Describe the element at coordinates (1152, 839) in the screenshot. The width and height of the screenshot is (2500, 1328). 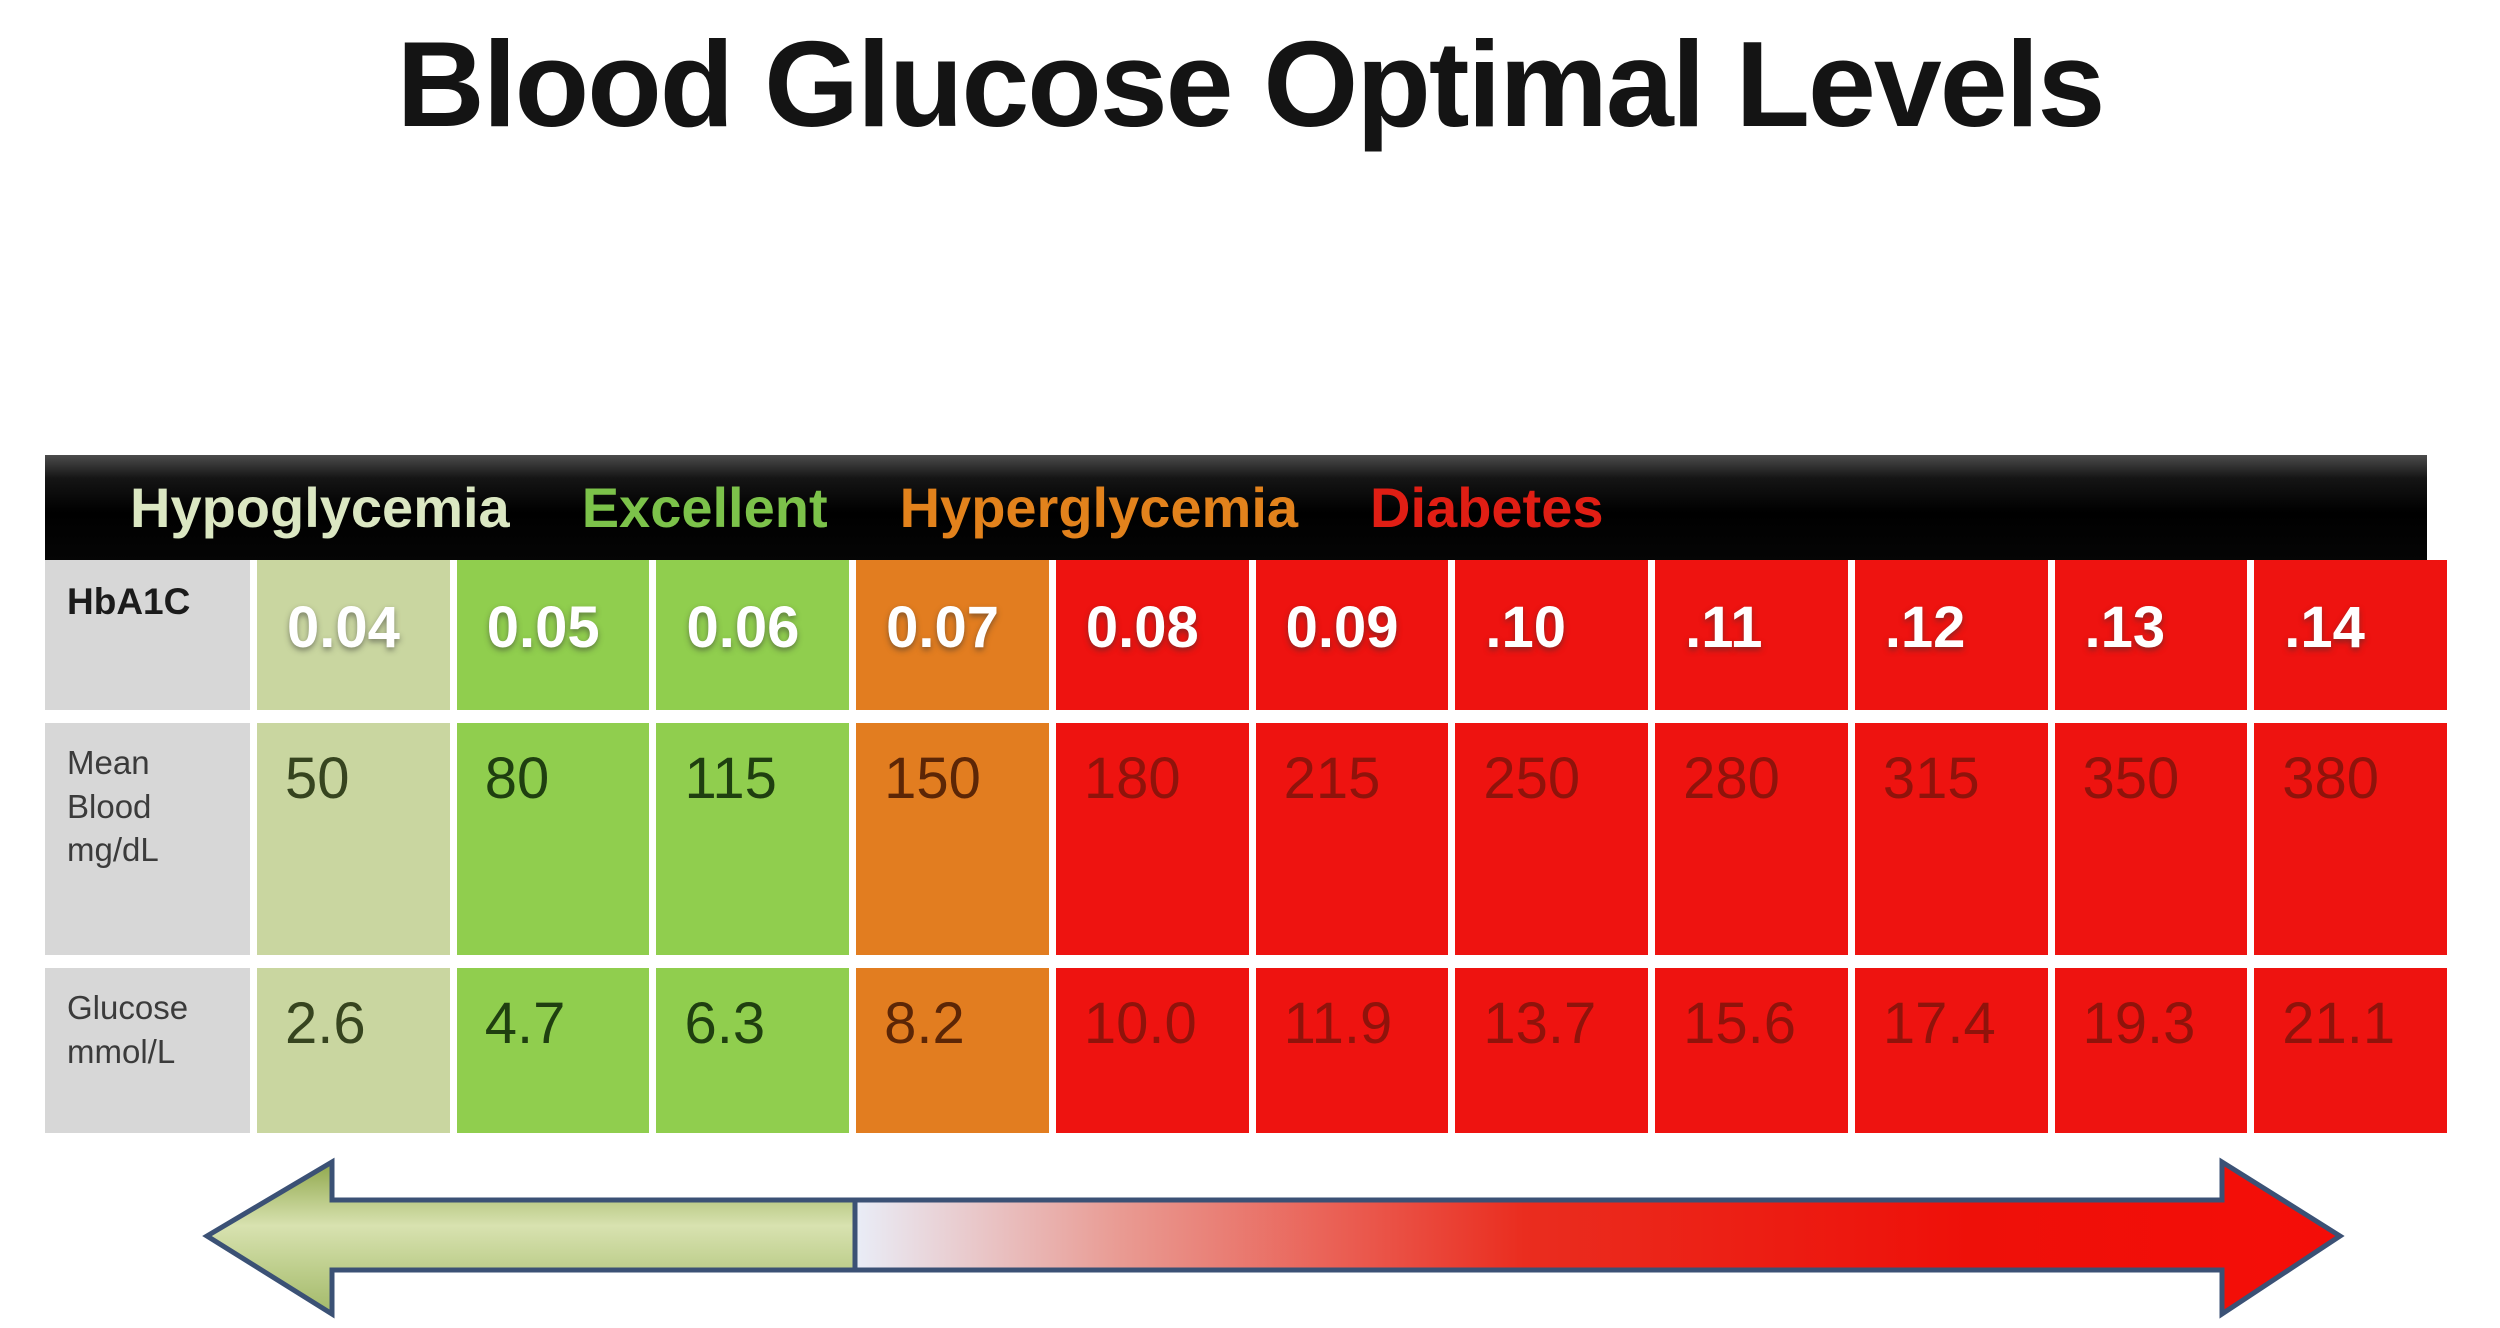
I see `mean-blood-cell: 180` at that location.